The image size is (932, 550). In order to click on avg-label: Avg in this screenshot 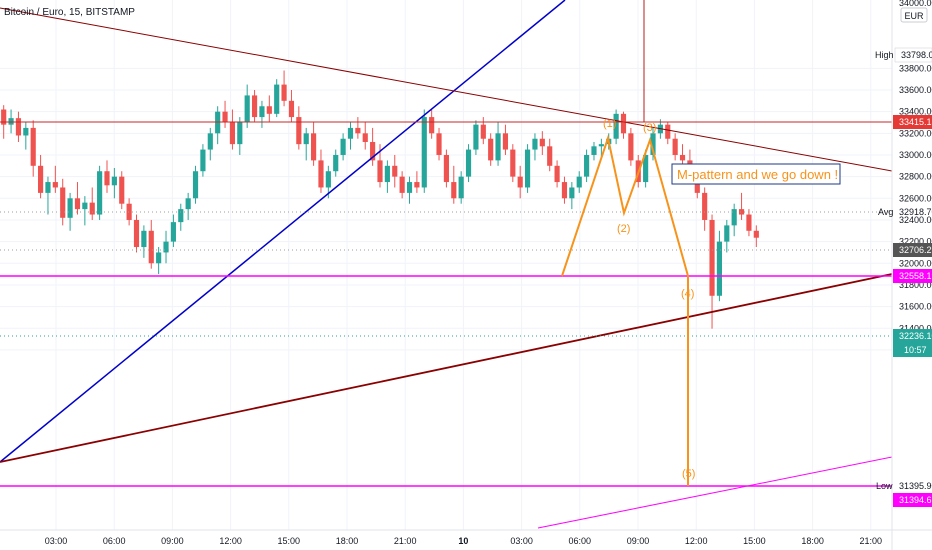, I will do `click(885, 212)`.